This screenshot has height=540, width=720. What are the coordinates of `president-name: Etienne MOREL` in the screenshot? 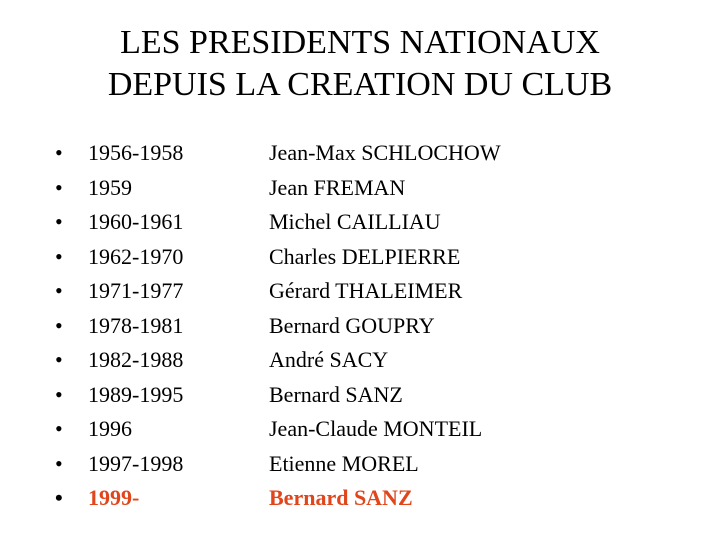 It's located at (344, 463).